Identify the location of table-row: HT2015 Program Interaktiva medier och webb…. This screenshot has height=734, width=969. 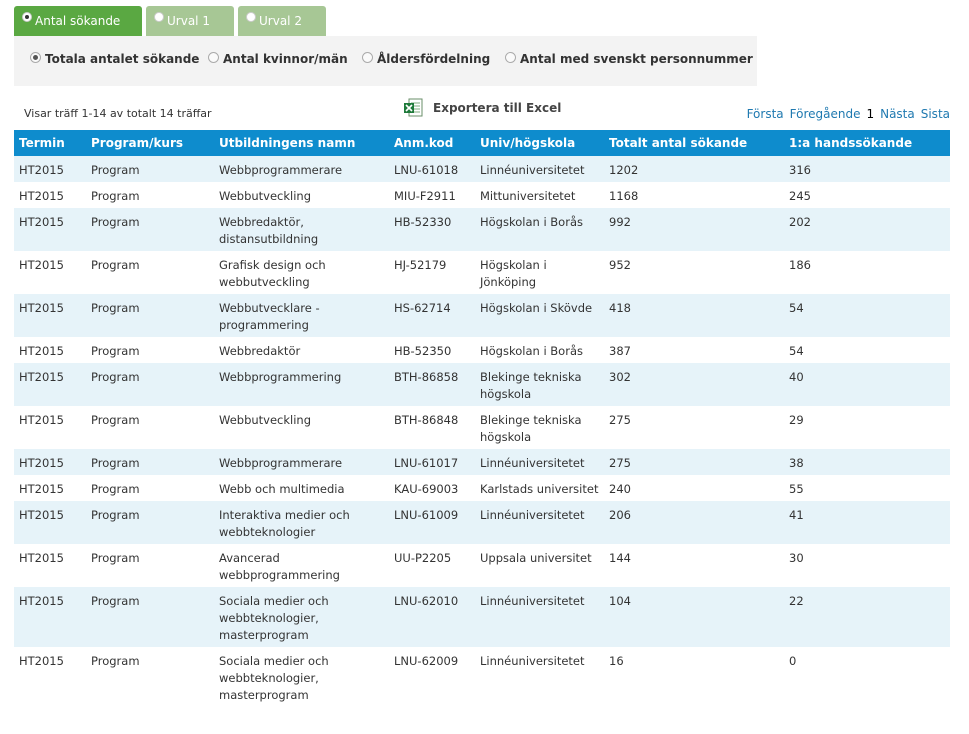
(482, 522).